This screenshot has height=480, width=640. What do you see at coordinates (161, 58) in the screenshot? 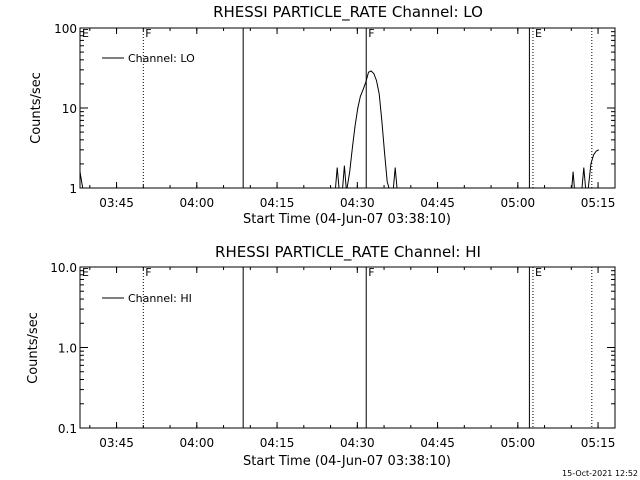
I see `legend-entry-lo: Channel: LO` at bounding box center [161, 58].